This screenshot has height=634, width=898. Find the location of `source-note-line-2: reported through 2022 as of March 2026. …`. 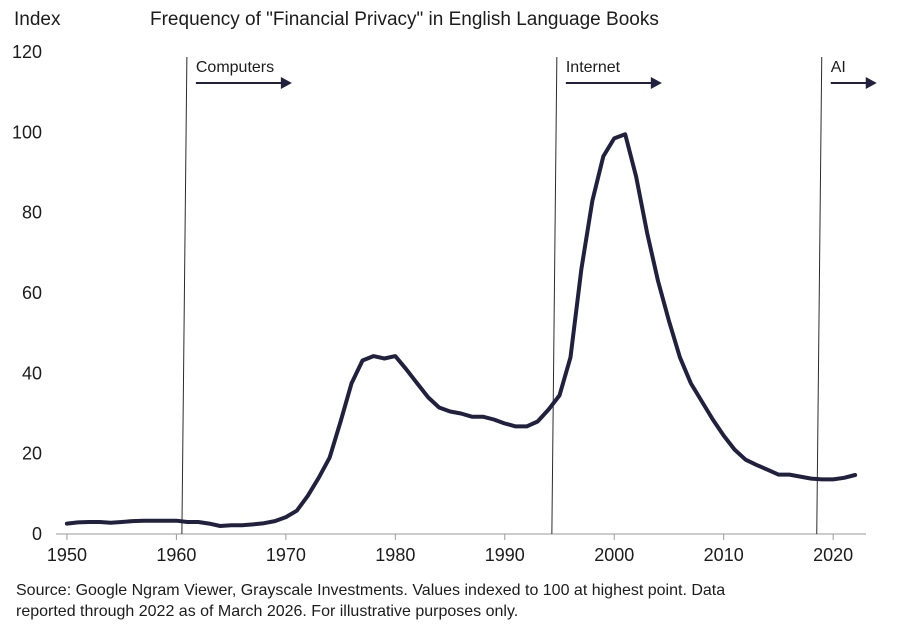

source-note-line-2: reported through 2022 as of March 2026. … is located at coordinates (267, 611).